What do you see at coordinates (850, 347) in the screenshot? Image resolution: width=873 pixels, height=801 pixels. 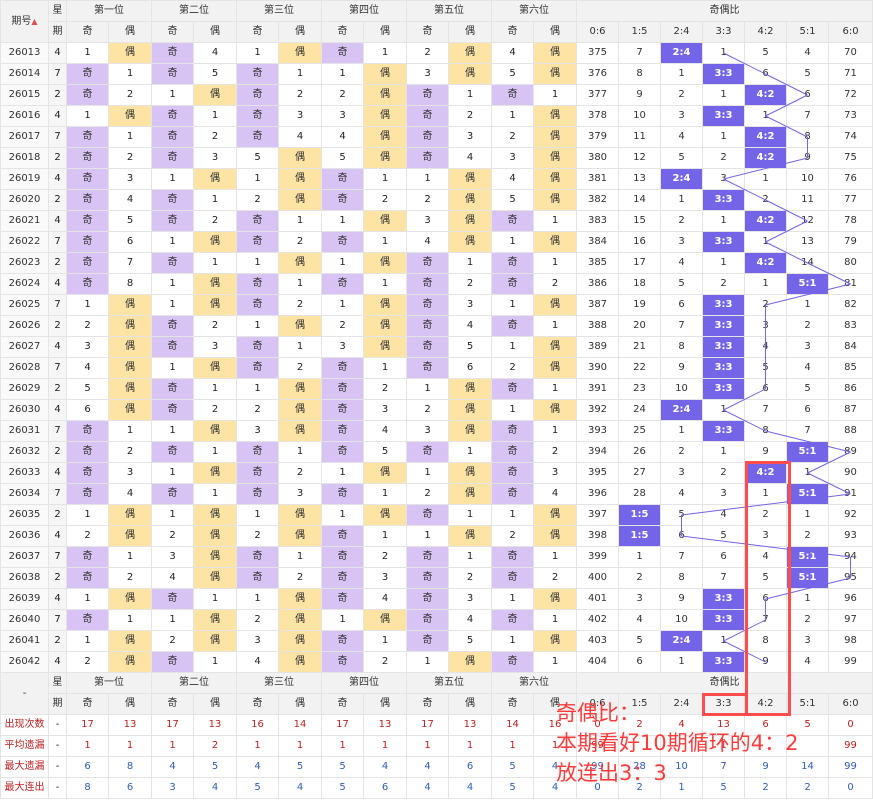 I see `ratio-miss: 84` at bounding box center [850, 347].